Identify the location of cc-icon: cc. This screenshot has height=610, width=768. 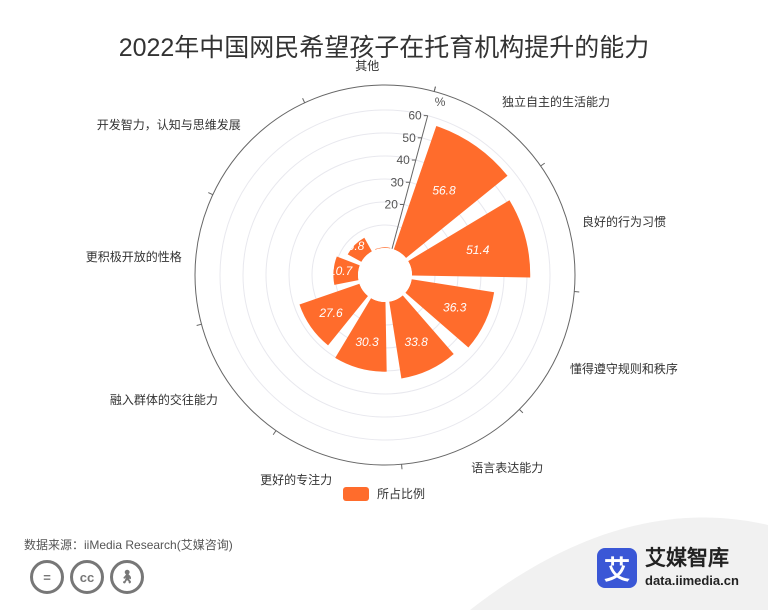
(87, 577).